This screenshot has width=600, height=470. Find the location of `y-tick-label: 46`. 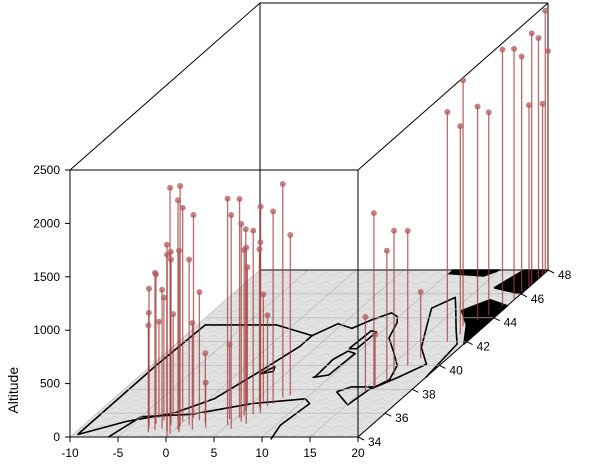

y-tick-label: 46 is located at coordinates (538, 299).